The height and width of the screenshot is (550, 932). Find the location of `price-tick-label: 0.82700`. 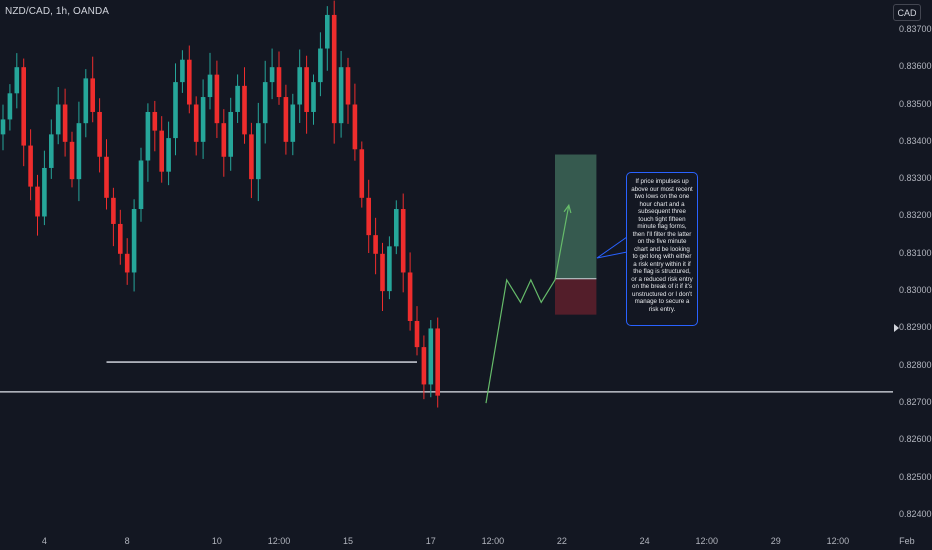

price-tick-label: 0.82700 is located at coordinates (915, 402).